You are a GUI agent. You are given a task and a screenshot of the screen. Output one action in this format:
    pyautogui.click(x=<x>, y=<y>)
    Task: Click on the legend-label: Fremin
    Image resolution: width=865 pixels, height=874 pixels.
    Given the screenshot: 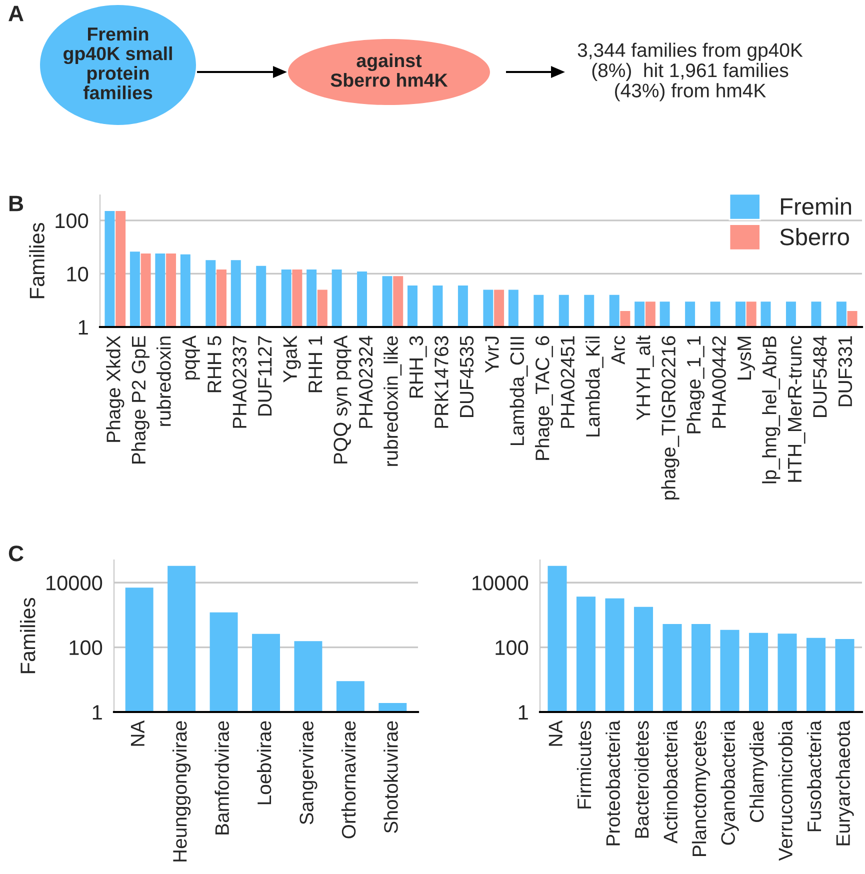 What is the action you would take?
    pyautogui.click(x=816, y=206)
    